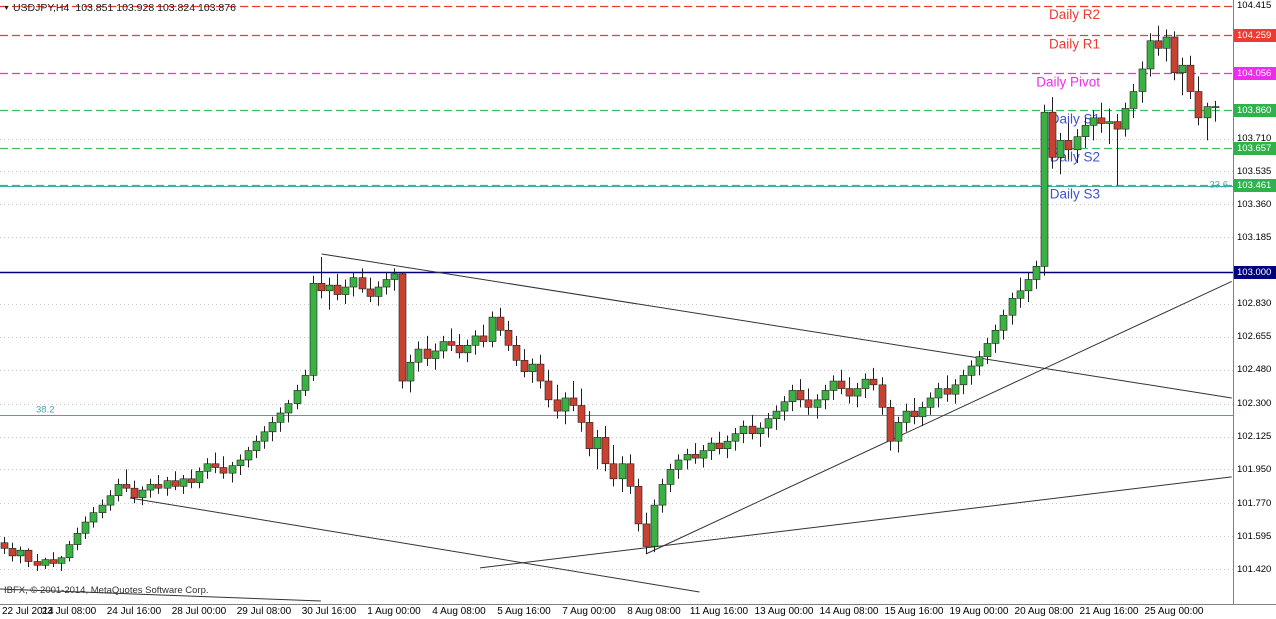 The width and height of the screenshot is (1276, 619). Describe the element at coordinates (1254, 6) in the screenshot. I see `y-axis-label: 104.415` at that location.